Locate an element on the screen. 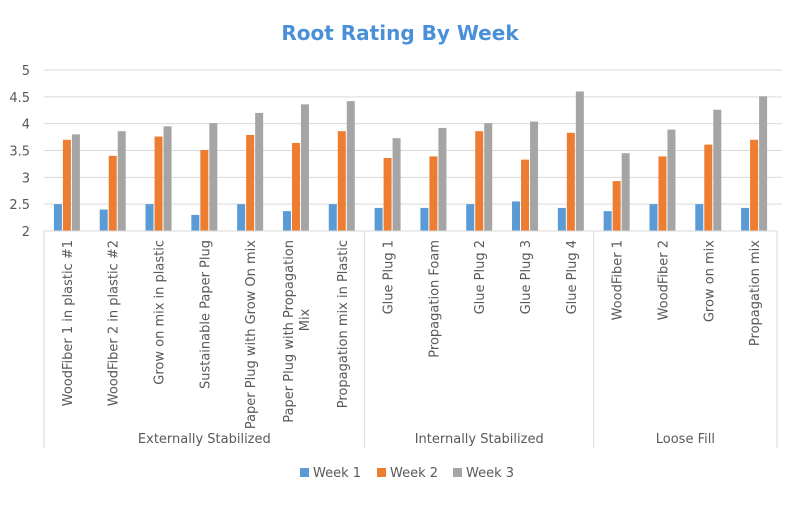 This screenshot has height=507, width=800. x-tick-label: WoodFiber 2 is located at coordinates (663, 280).